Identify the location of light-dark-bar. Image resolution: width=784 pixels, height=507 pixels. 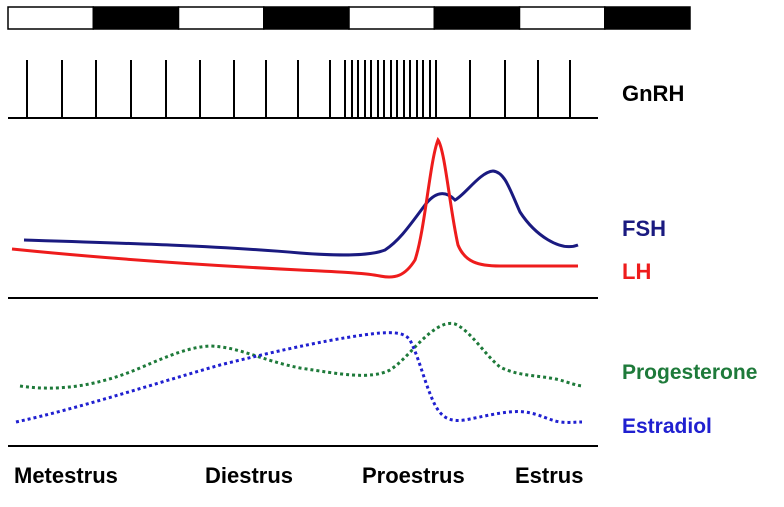
(349, 18).